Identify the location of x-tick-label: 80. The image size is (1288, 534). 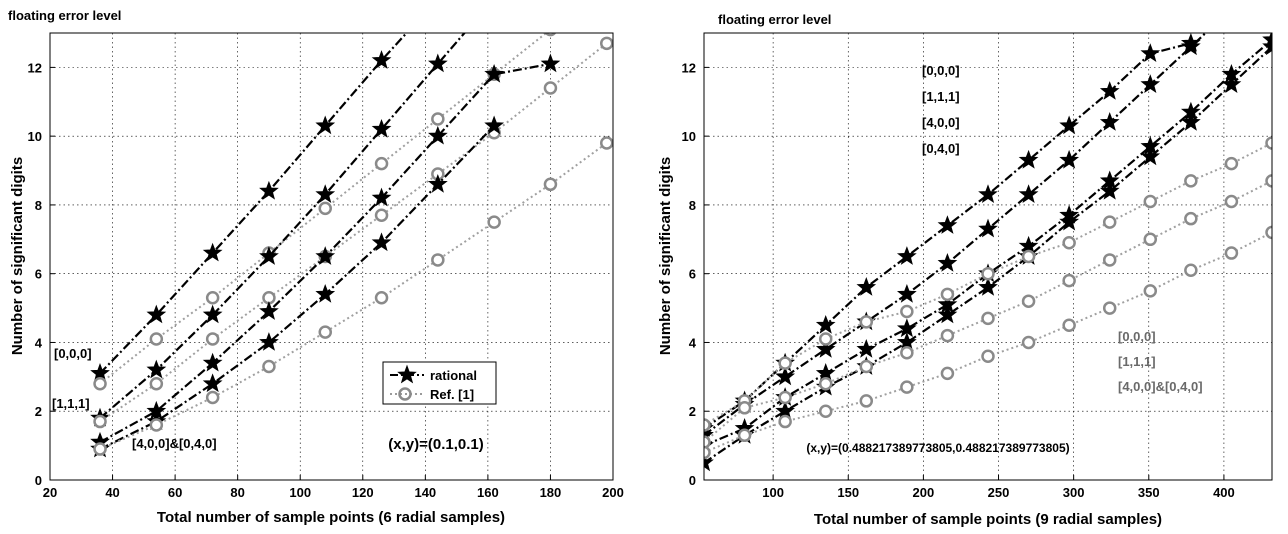
(237, 492).